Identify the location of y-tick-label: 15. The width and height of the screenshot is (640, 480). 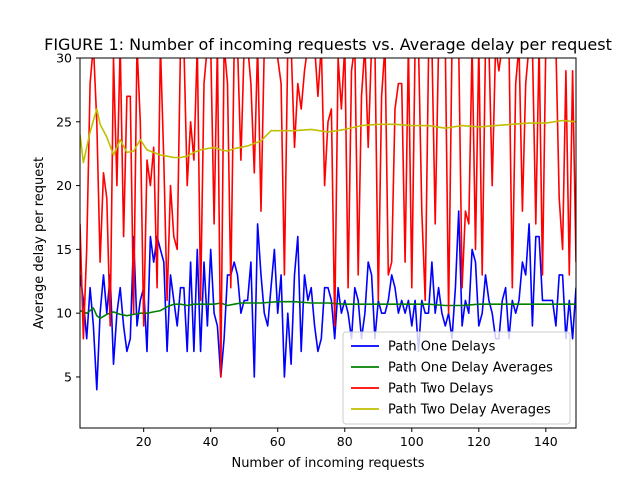
(64, 249).